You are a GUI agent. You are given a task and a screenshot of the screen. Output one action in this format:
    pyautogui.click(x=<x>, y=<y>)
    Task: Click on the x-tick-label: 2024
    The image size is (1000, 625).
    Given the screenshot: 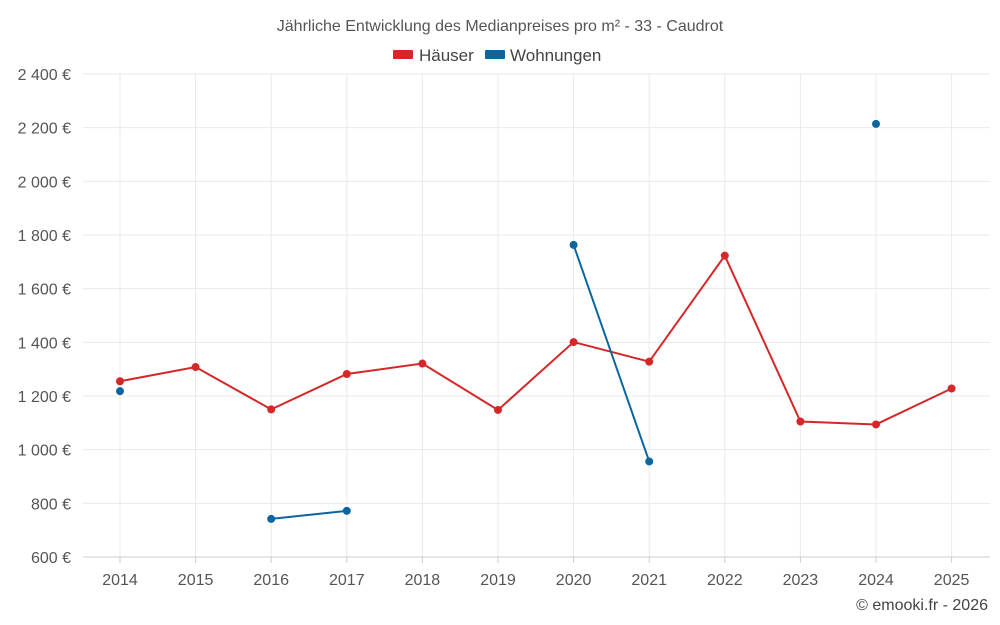 What is the action you would take?
    pyautogui.click(x=876, y=580)
    